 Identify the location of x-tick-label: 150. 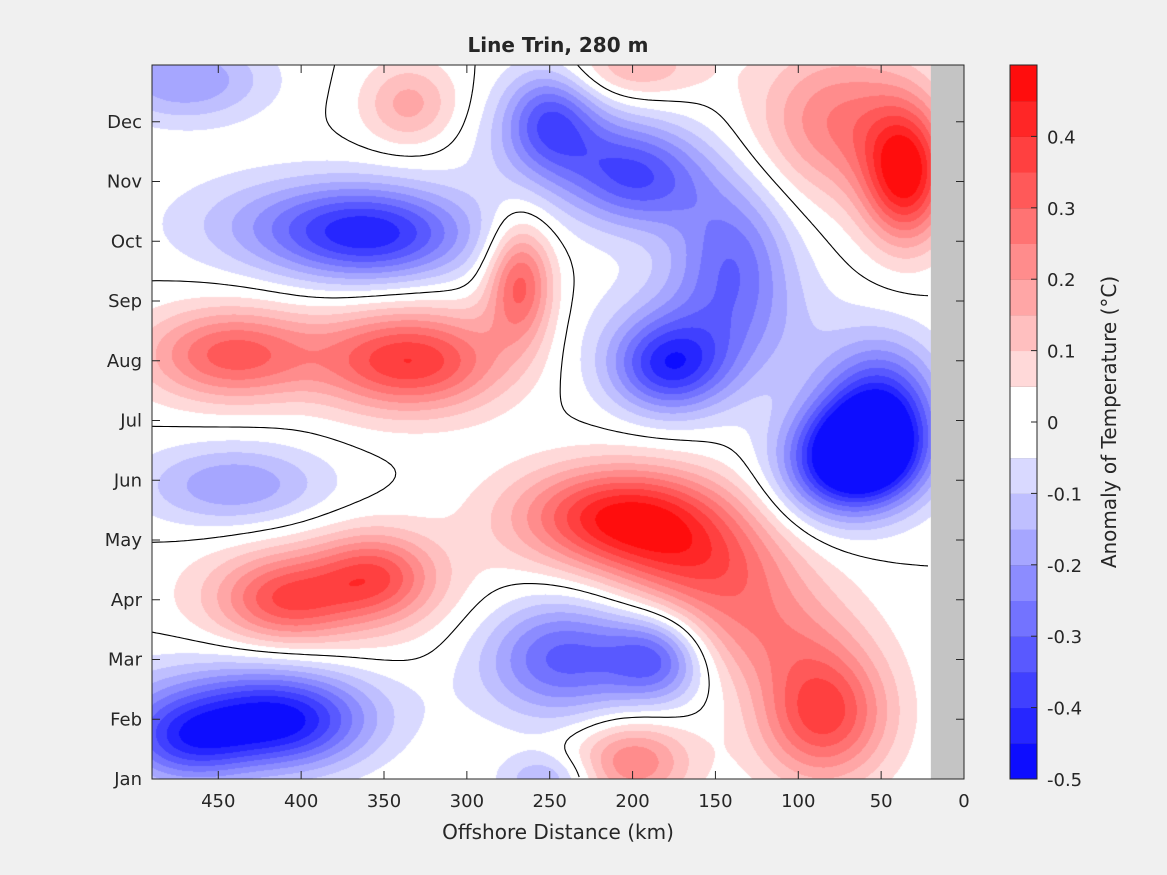
(715, 801).